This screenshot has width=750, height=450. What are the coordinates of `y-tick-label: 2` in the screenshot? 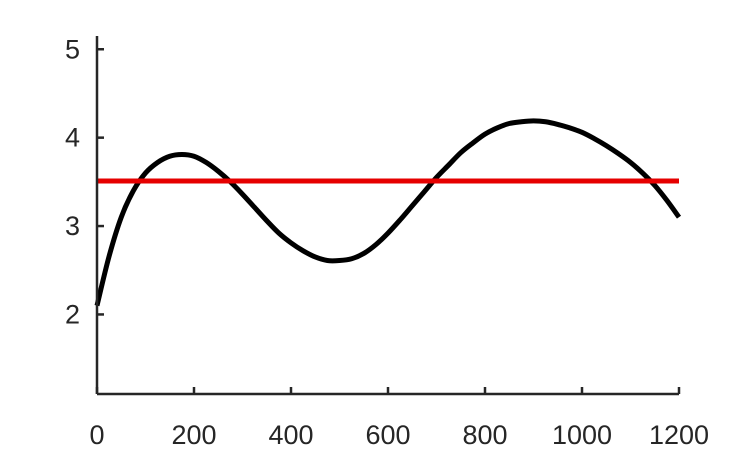 It's located at (72, 314).